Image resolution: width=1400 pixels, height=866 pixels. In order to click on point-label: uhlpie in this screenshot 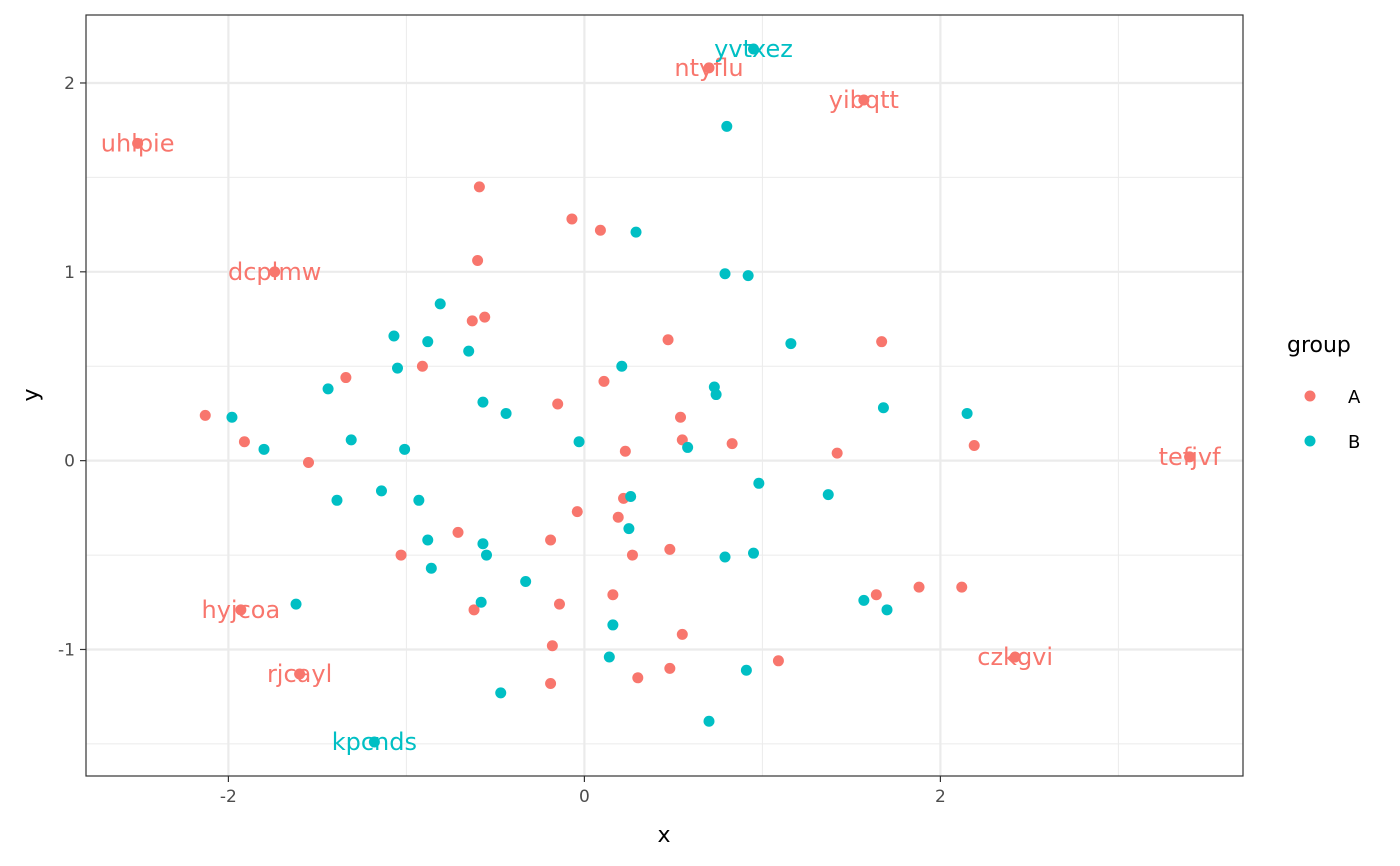, I will do `click(138, 143)`.